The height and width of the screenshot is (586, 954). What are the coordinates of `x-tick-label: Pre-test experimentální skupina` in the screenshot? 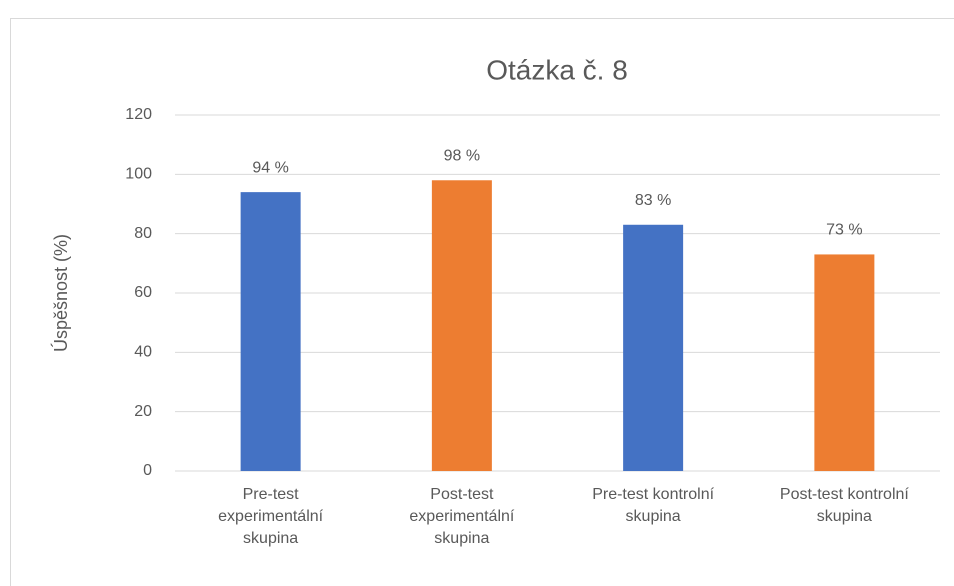 It's located at (271, 516).